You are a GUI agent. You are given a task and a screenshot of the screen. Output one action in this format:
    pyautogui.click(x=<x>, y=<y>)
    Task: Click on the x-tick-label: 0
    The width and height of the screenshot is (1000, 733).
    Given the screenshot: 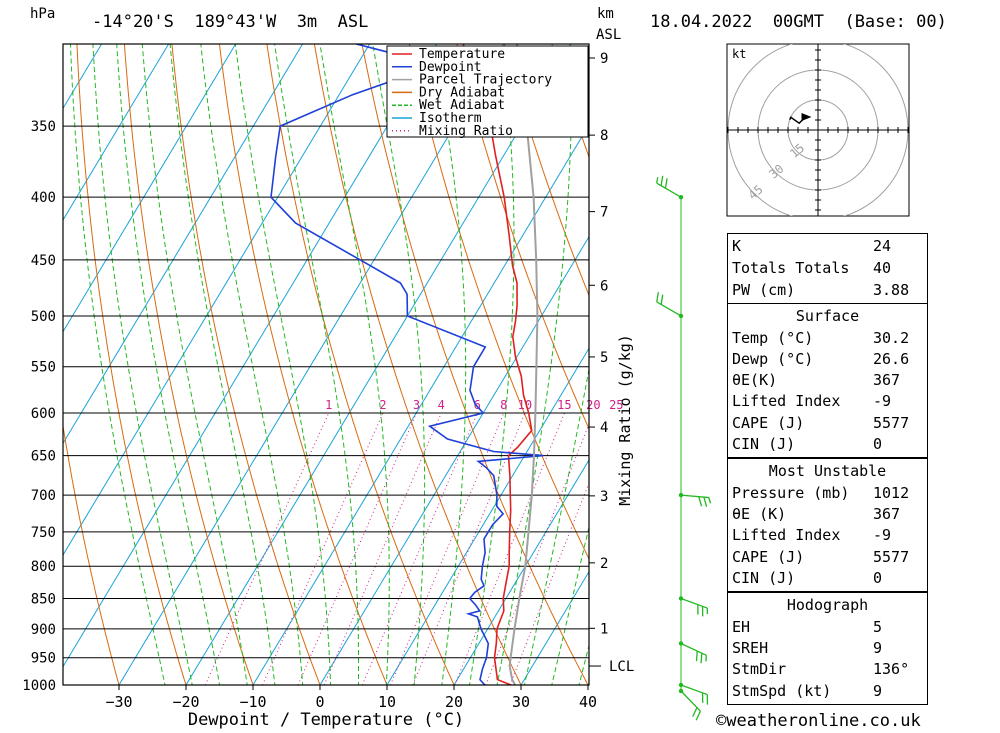 What is the action you would take?
    pyautogui.click(x=319, y=702)
    